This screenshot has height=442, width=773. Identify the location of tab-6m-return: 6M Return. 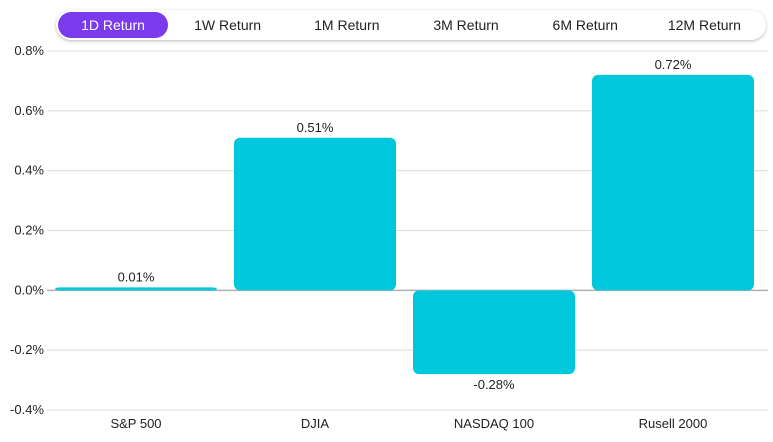
(585, 25).